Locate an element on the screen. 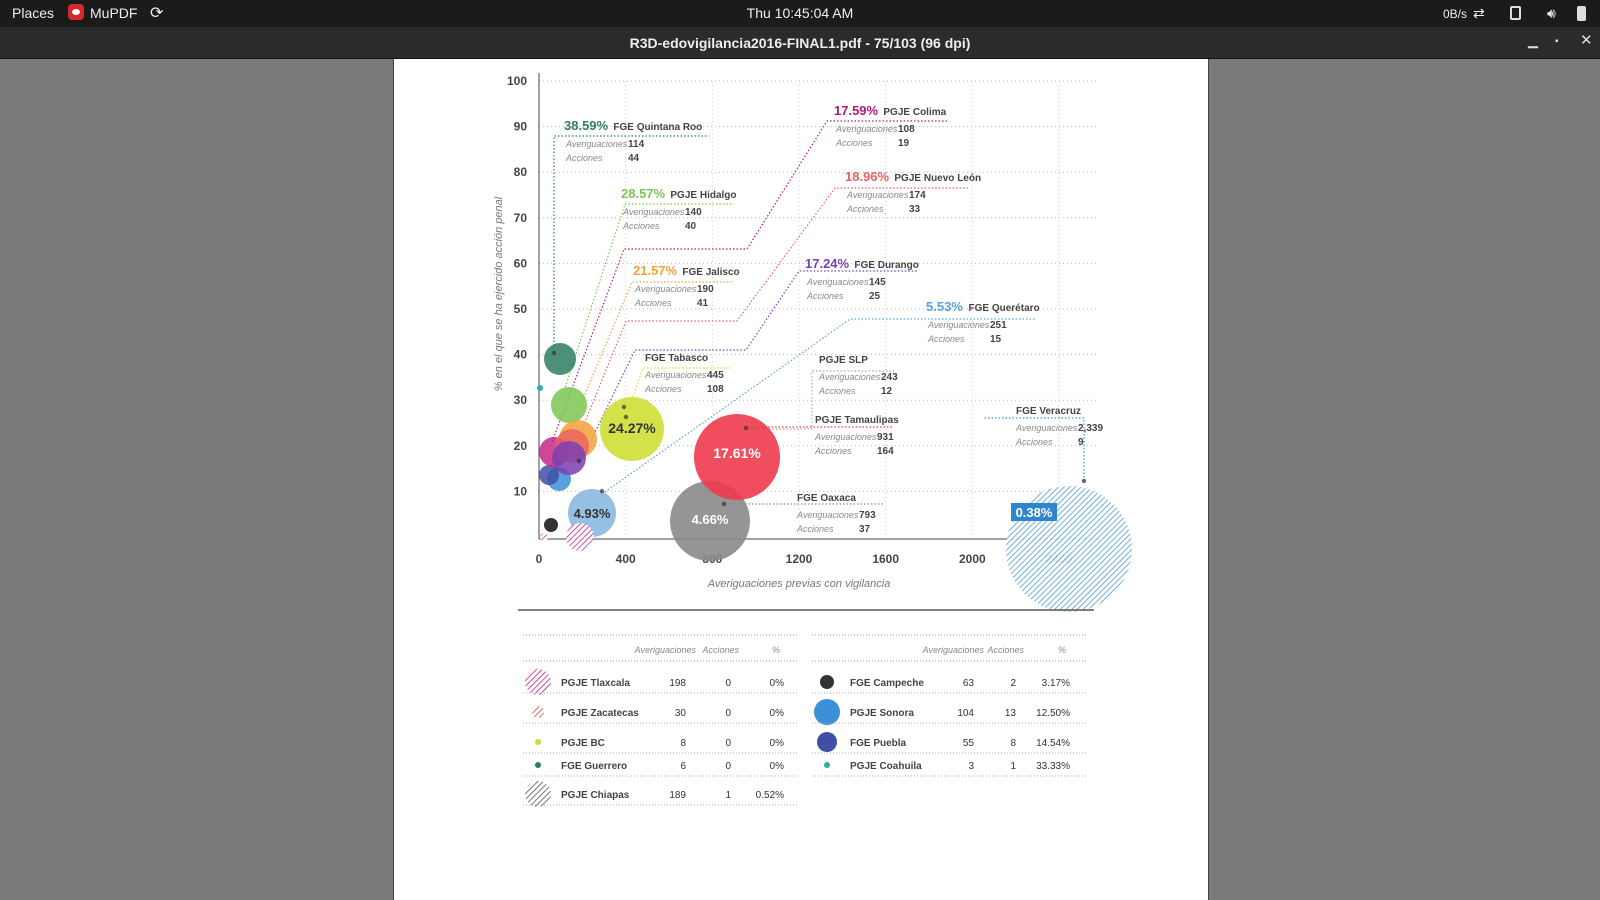  bubble-label-veracruz-bg is located at coordinates (1034, 512).